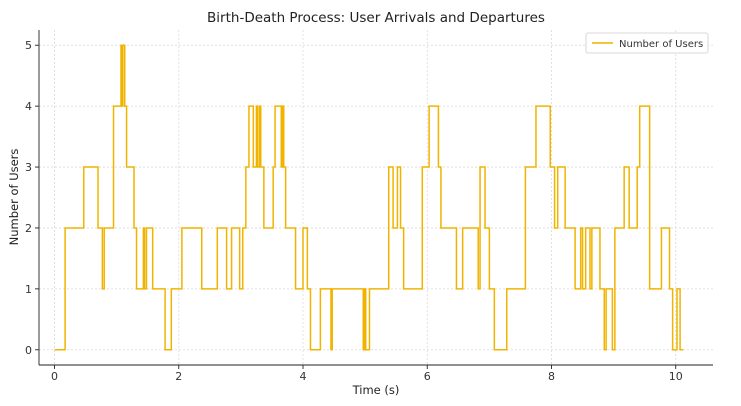 The height and width of the screenshot is (406, 741). Describe the element at coordinates (28, 228) in the screenshot. I see `y-tick-label: 2` at that location.